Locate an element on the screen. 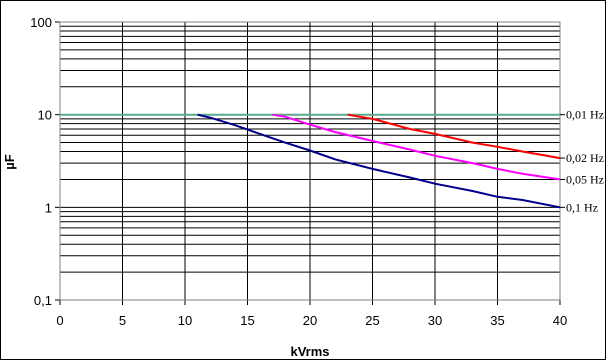  x-tick-label: 10 is located at coordinates (185, 320).